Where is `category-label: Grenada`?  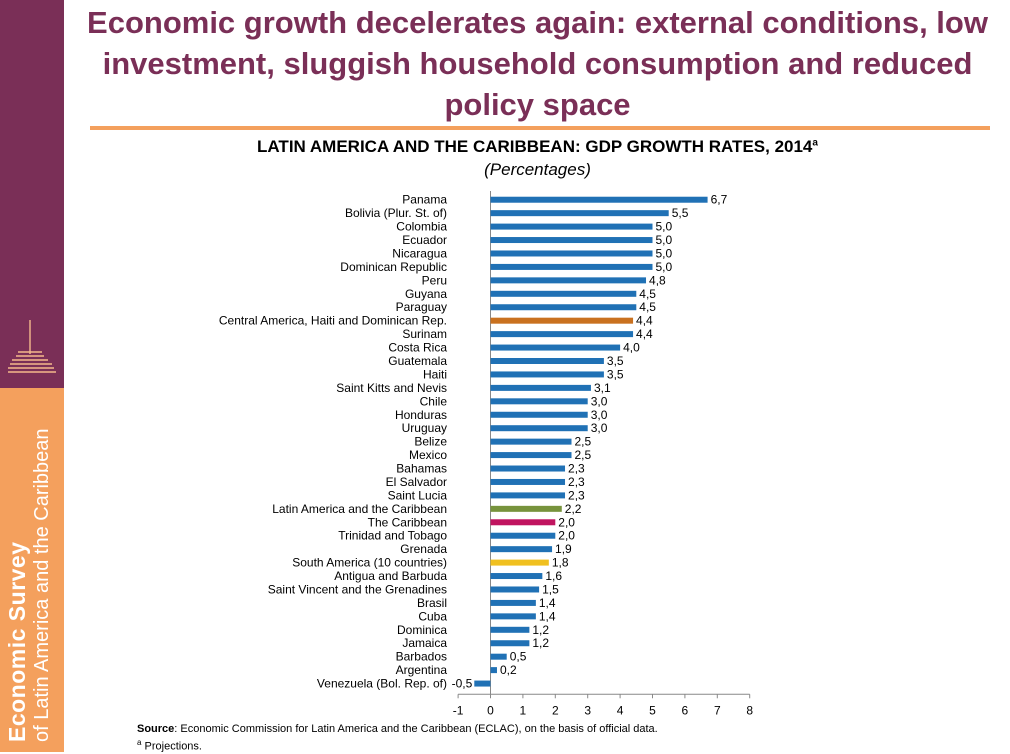
category-label: Grenada is located at coordinates (423, 549).